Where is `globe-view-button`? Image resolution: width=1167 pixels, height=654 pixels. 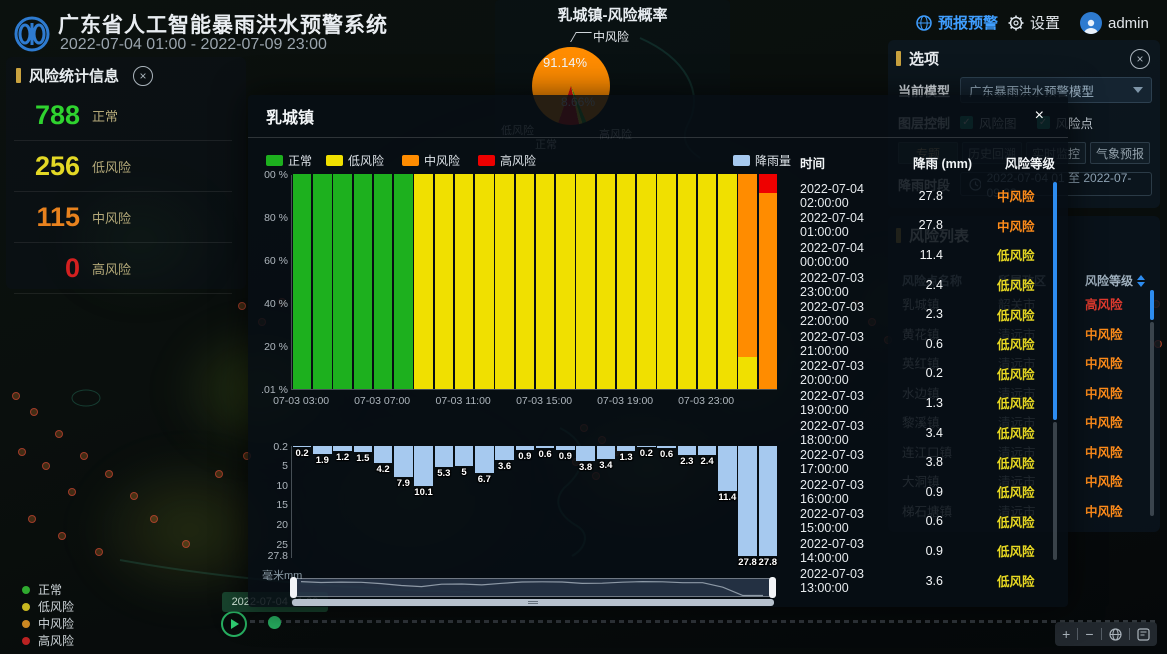 globe-view-button is located at coordinates (1115, 634).